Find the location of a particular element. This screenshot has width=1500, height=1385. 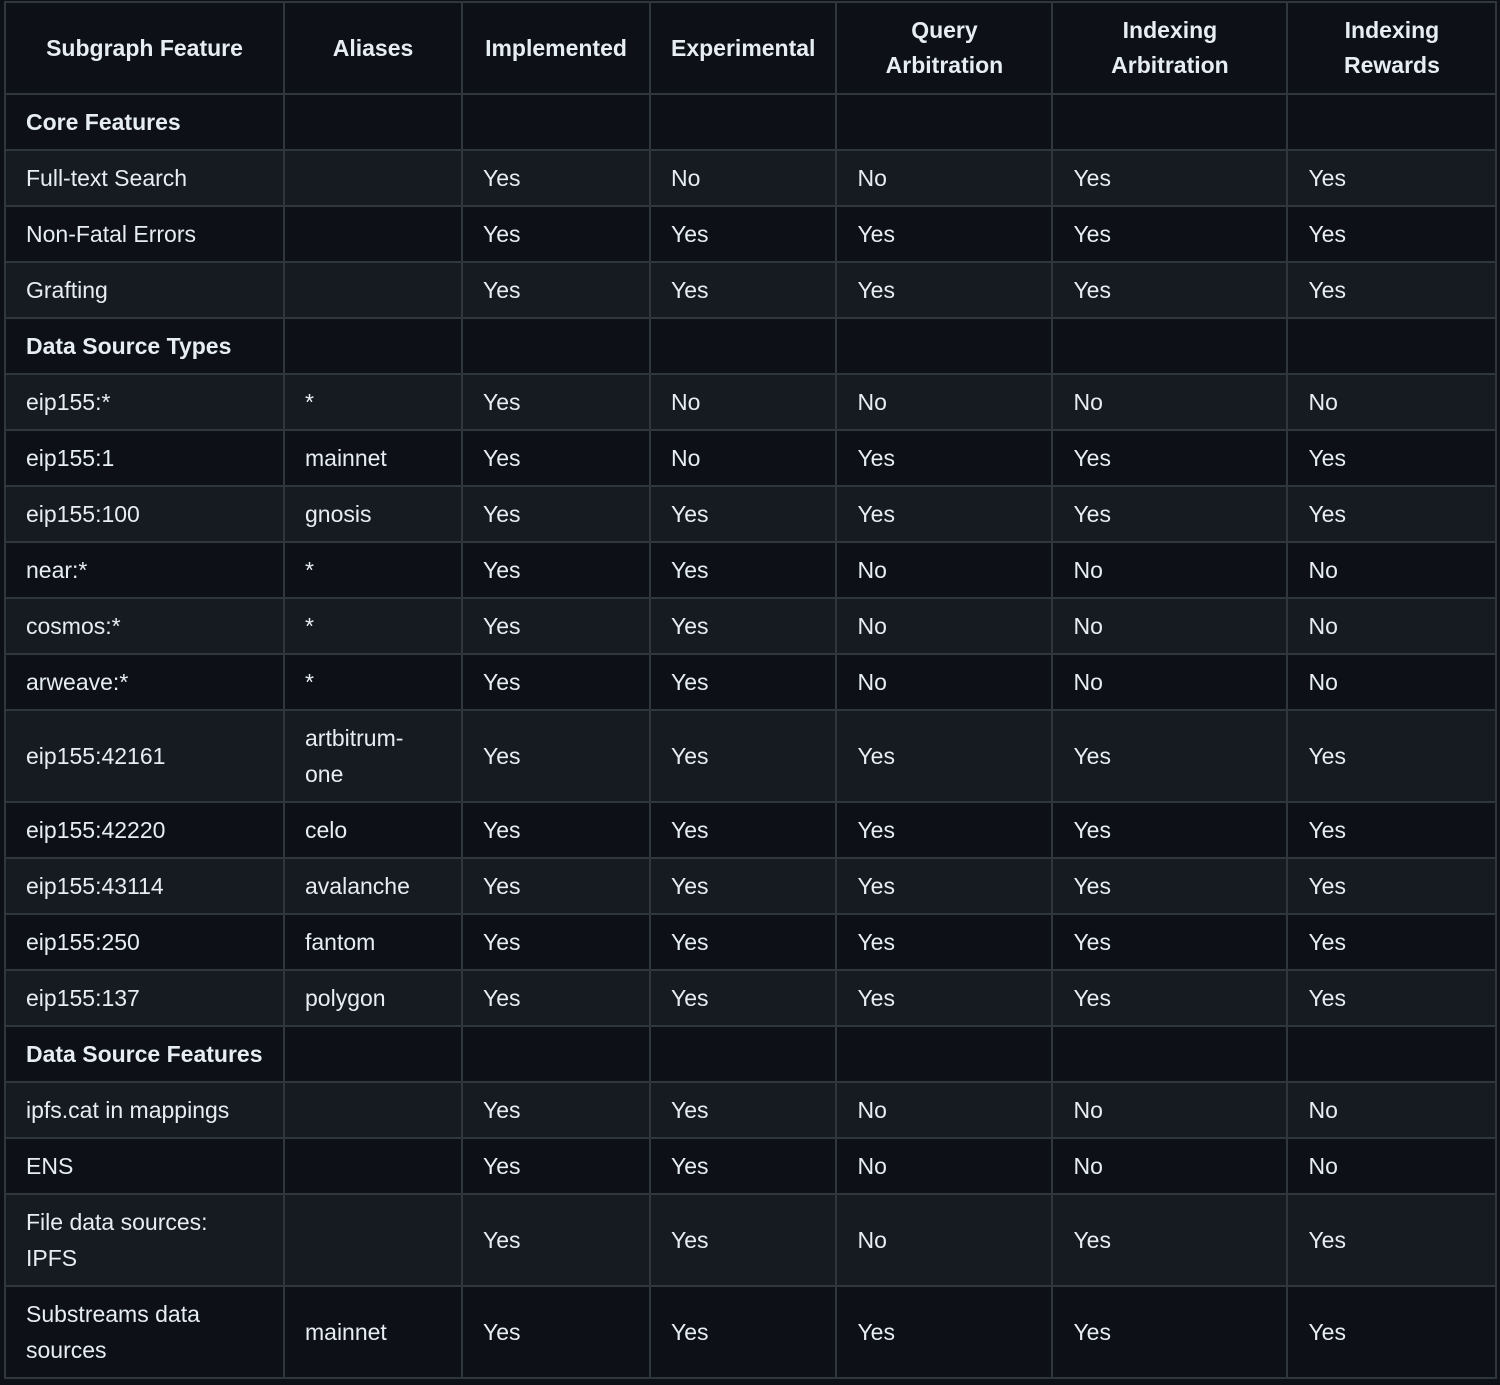

cell-feature: eip155:42220 is located at coordinates (144, 830).